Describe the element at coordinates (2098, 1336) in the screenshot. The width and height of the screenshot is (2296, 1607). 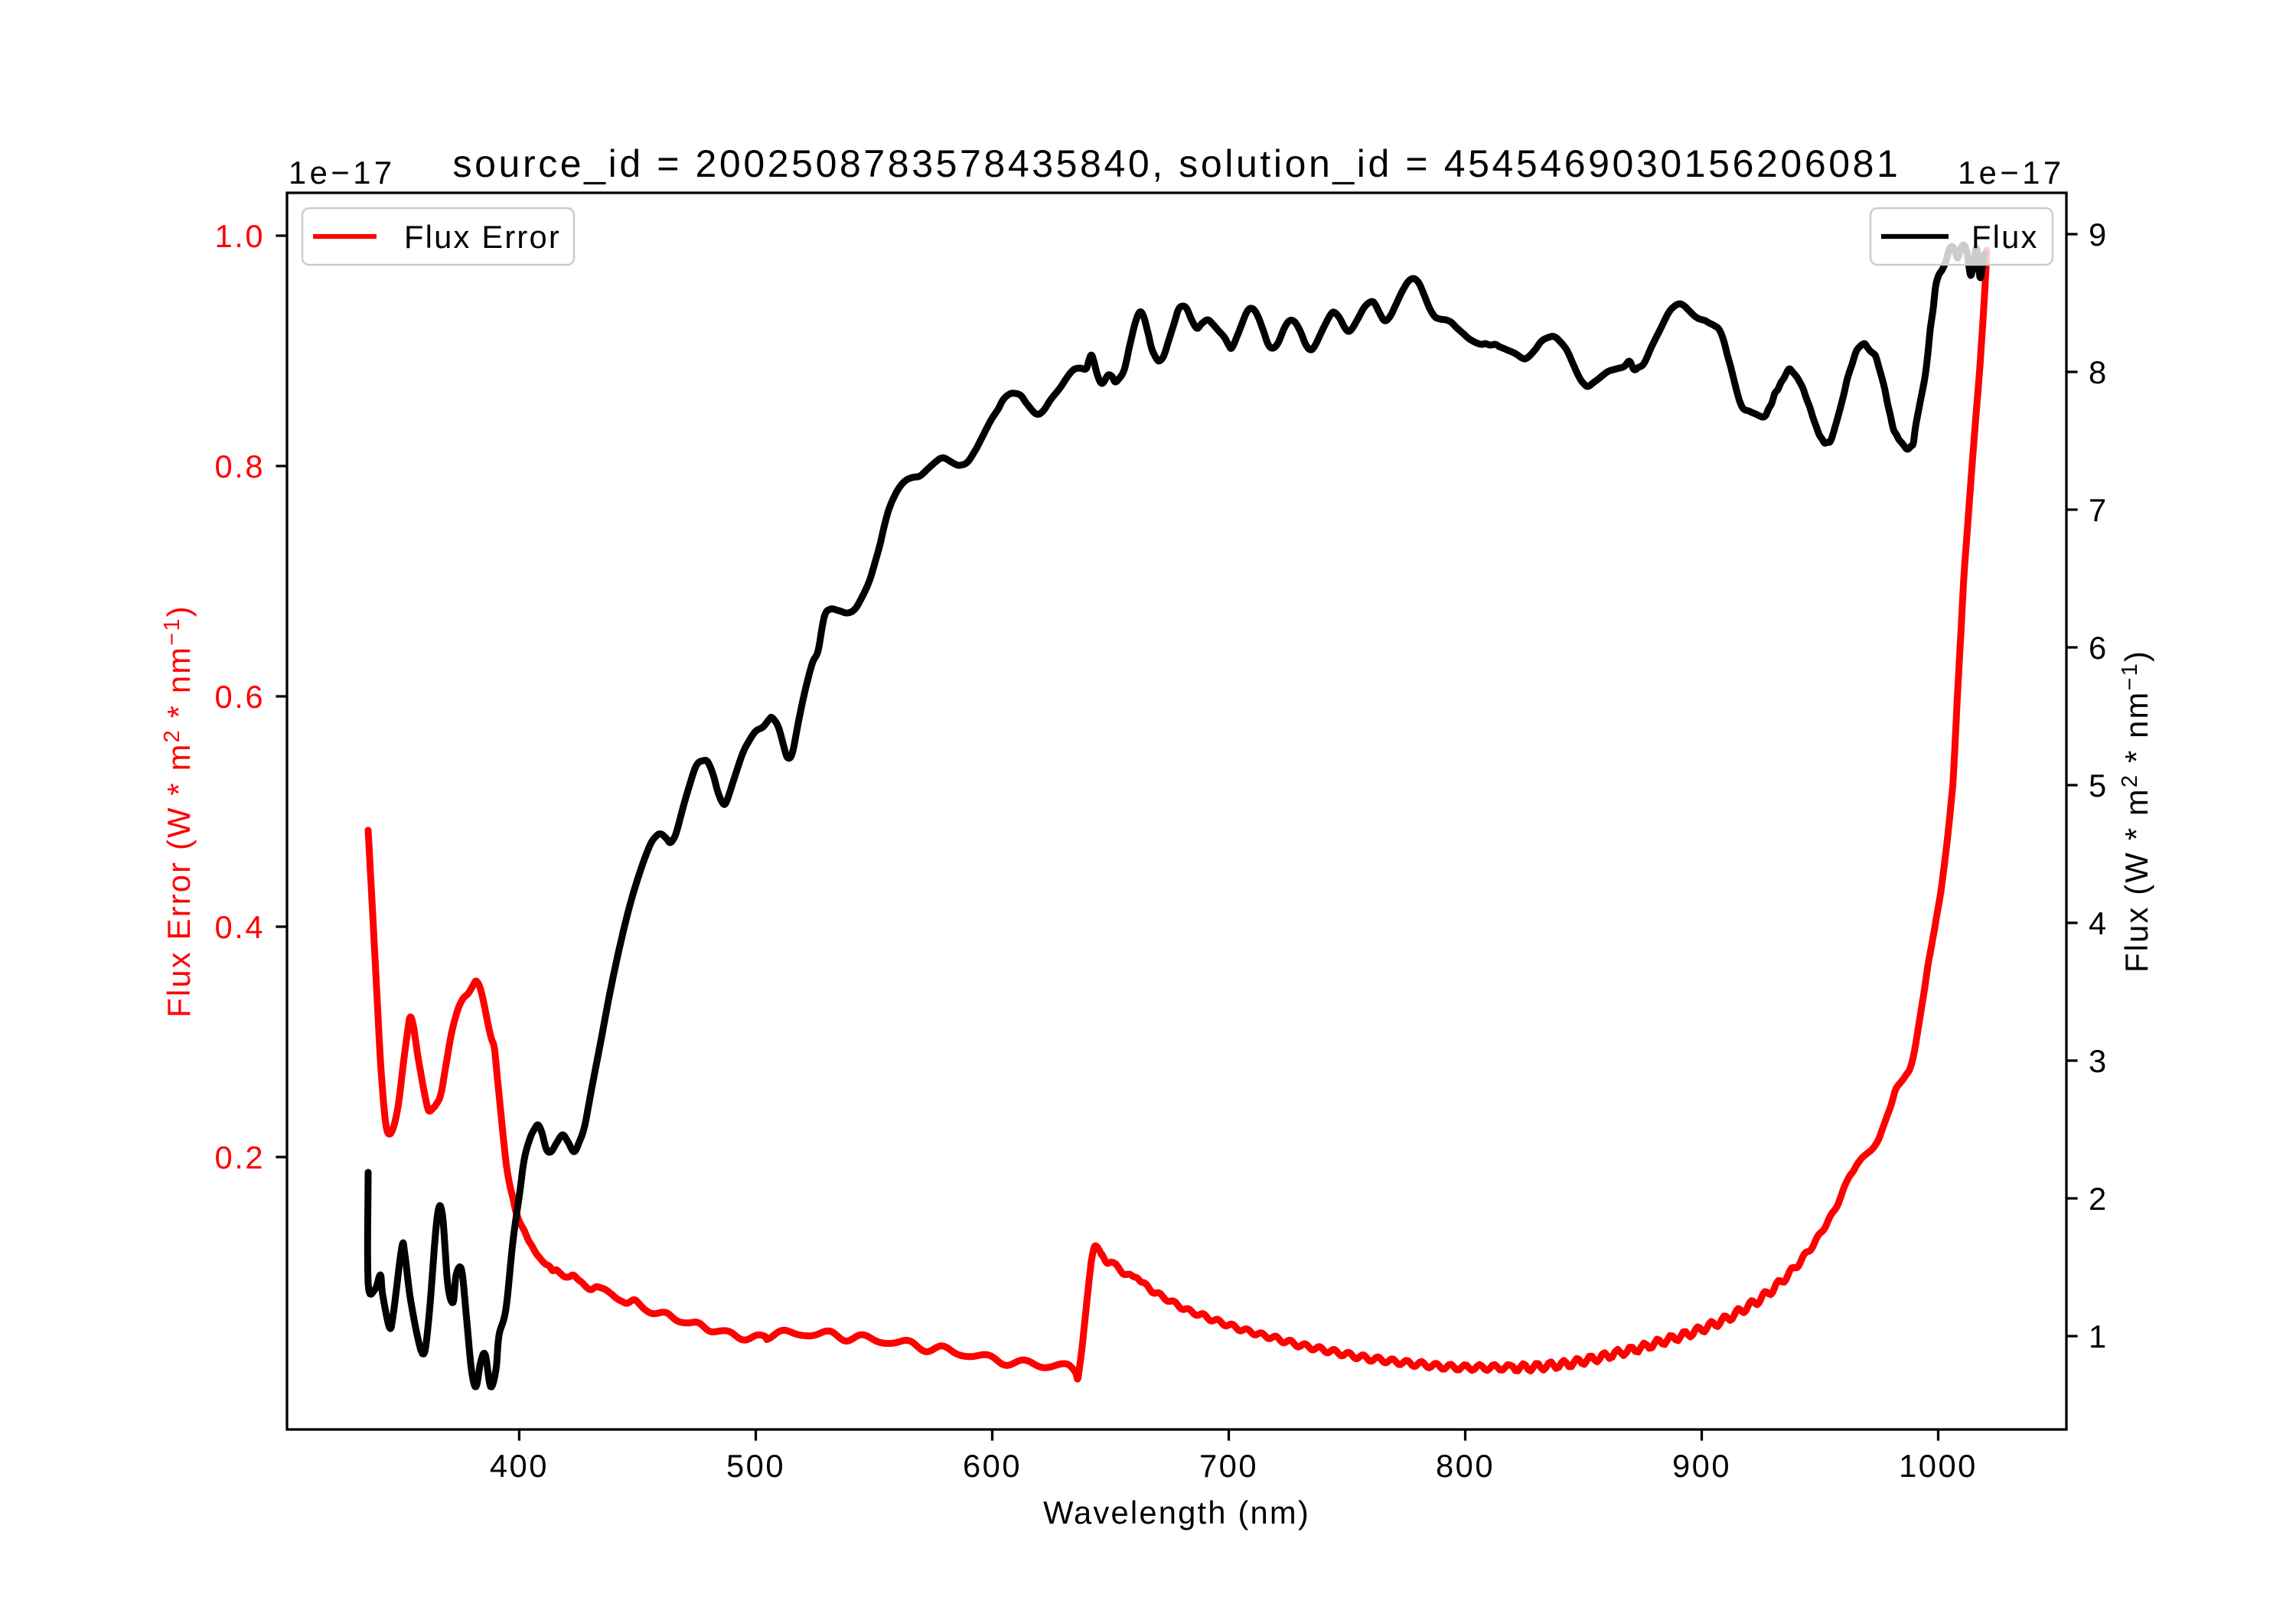
I see `svg-text: 1` at that location.